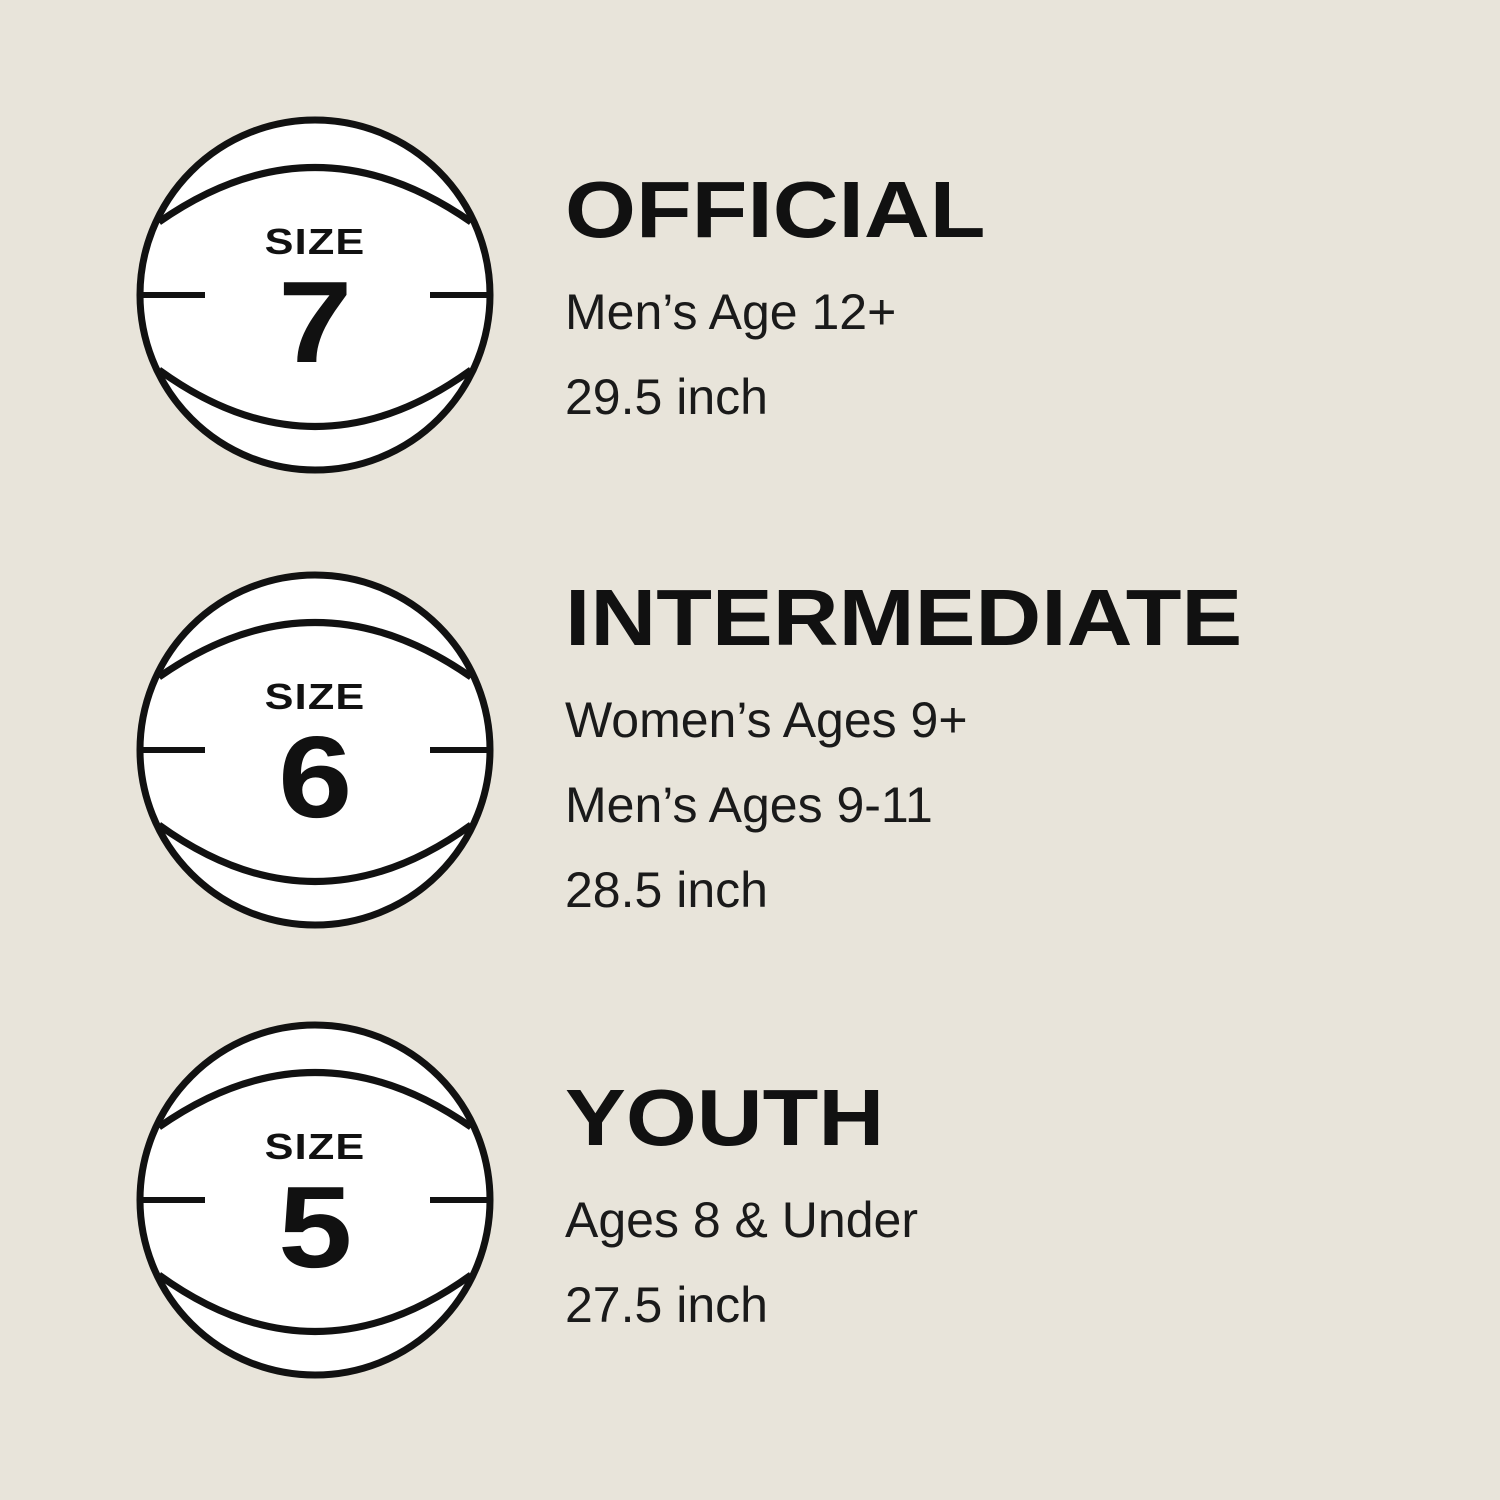 This screenshot has width=1500, height=1500. I want to click on basketball-size-6-icon: SIZE 6, so click(315, 750).